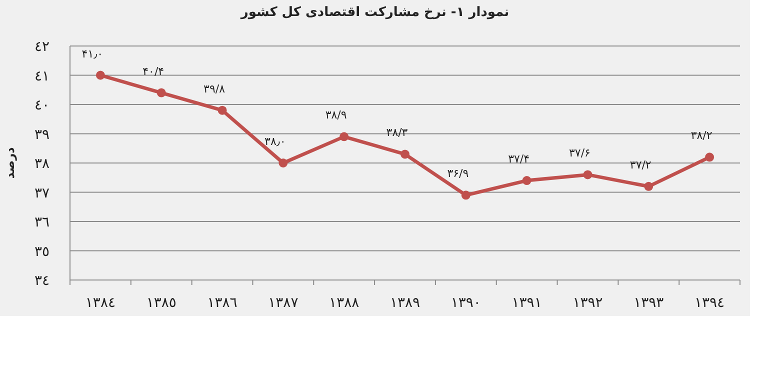 The width and height of the screenshot is (757, 384). Describe the element at coordinates (42, 281) in the screenshot. I see `y-tick-label: ٣٤` at that location.